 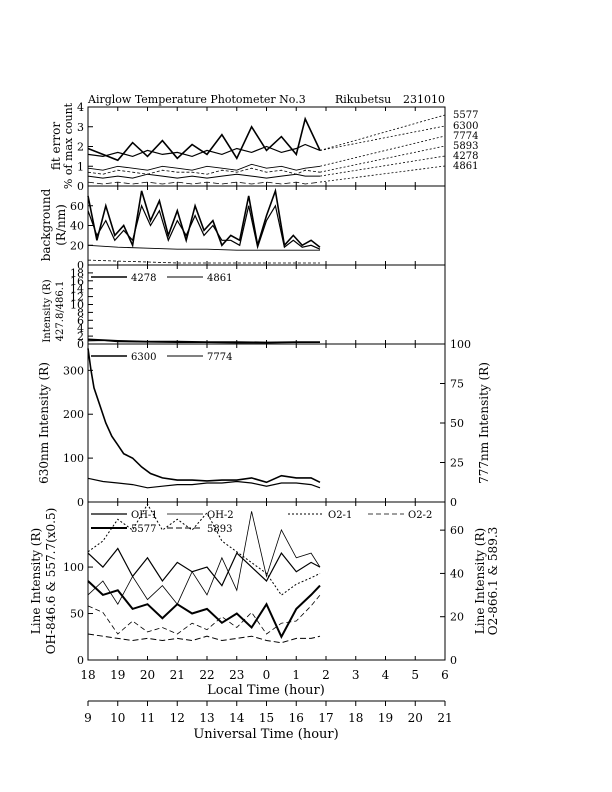 What do you see at coordinates (77, 614) in the screenshot?
I see `p5-y-left-label: 50` at bounding box center [77, 614].